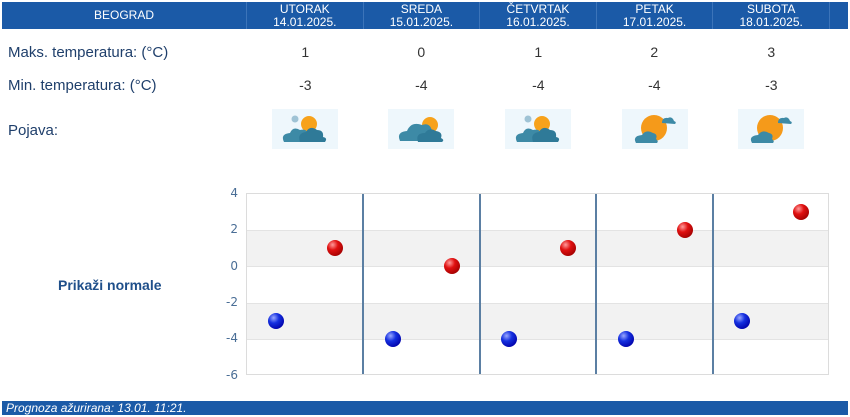  Describe the element at coordinates (538, 21) in the screenshot. I see `day-date: 16.01.2025.` at that location.